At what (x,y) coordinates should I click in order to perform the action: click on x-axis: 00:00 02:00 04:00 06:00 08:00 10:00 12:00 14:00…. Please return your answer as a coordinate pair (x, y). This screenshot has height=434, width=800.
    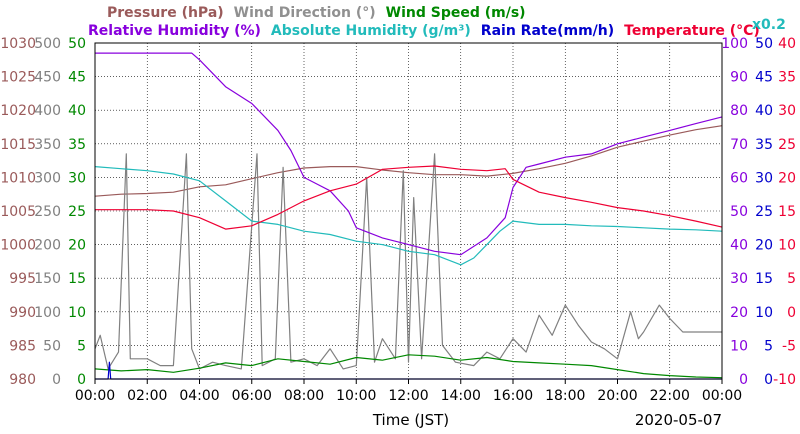
    Looking at the image, I should click on (408, 391).